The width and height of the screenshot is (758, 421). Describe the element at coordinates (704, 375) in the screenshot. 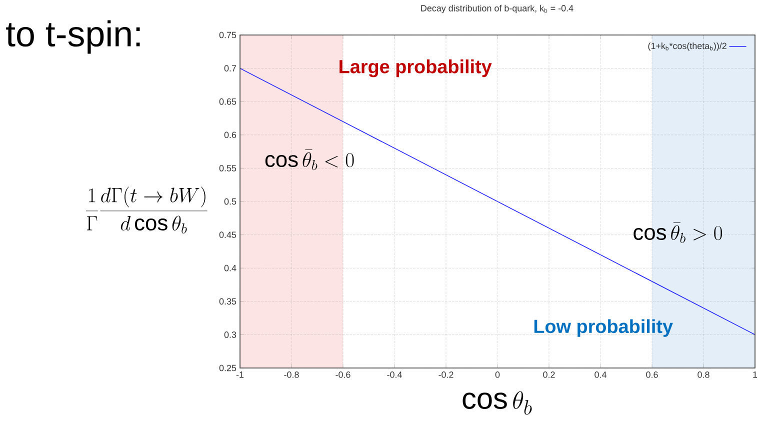

I see `x-tick-label: 0.8` at that location.